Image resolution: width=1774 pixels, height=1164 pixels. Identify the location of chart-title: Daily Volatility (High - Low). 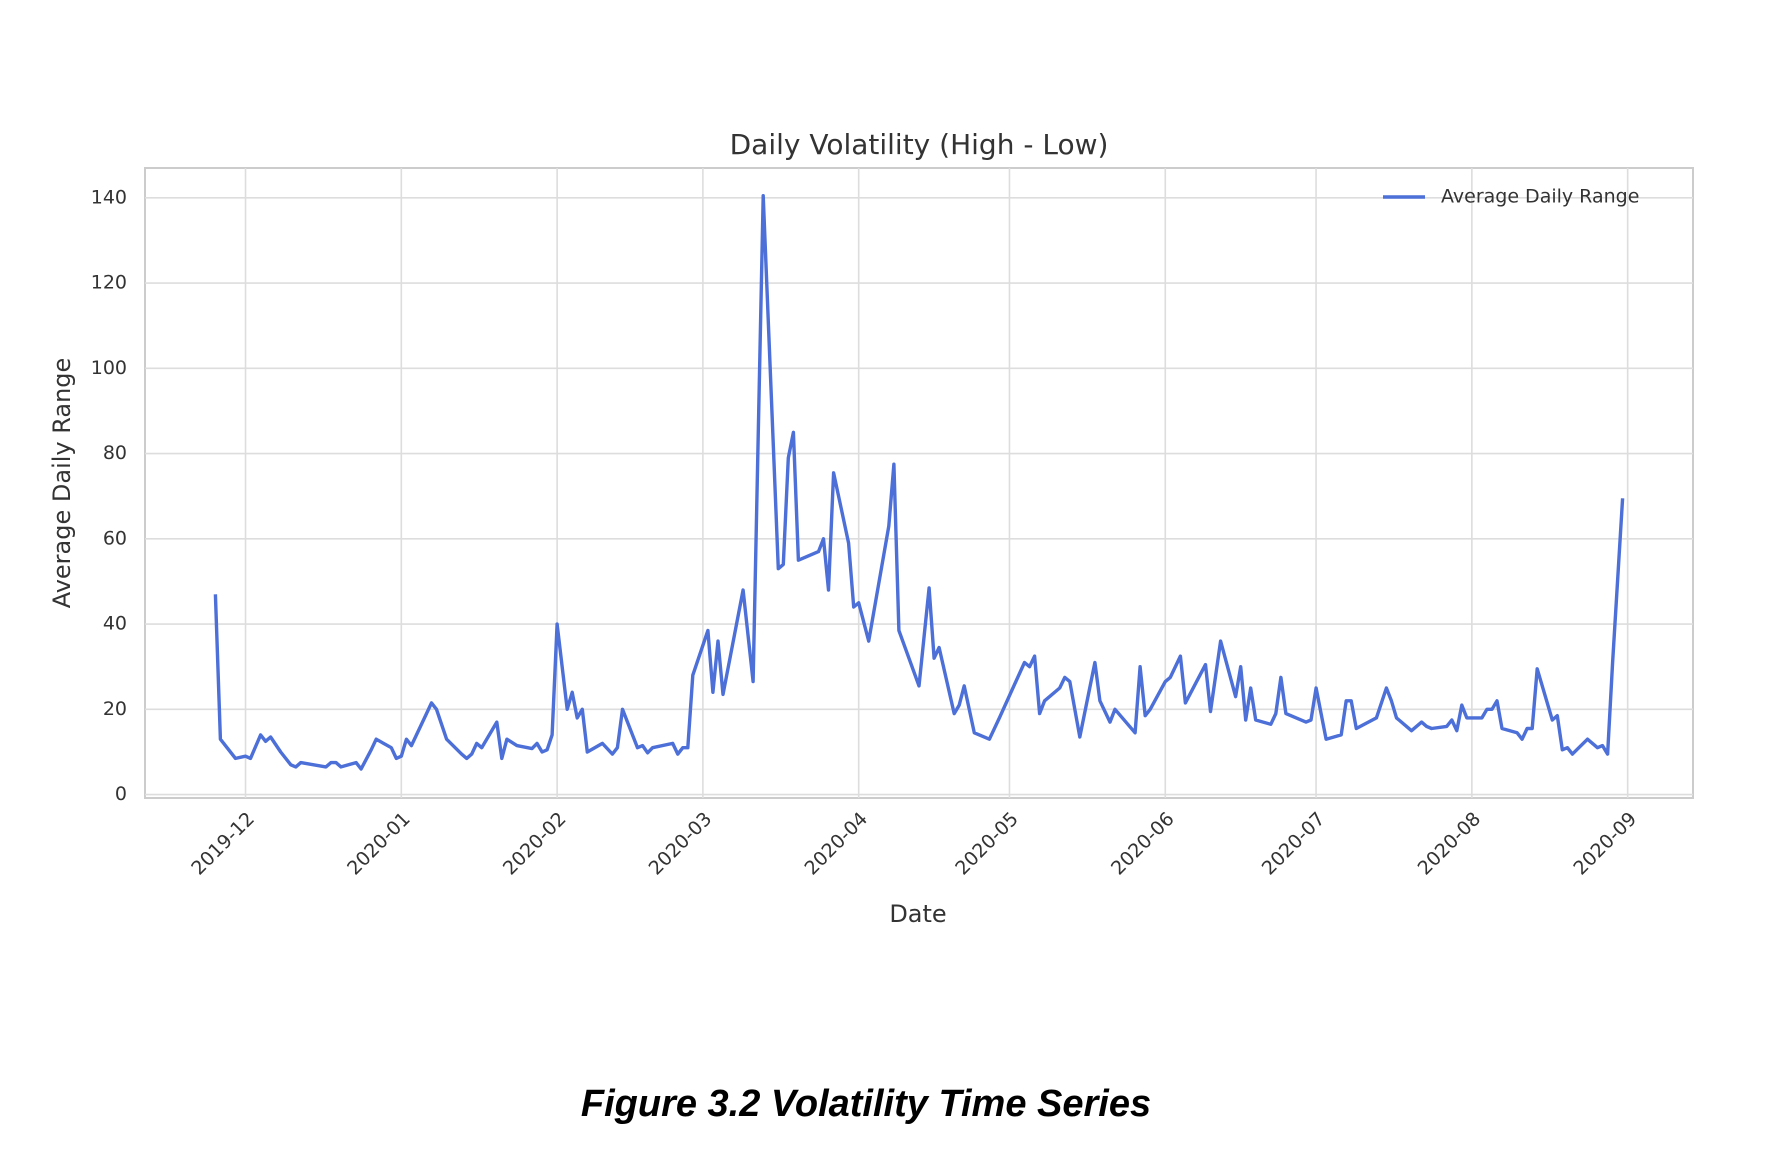
(919, 144).